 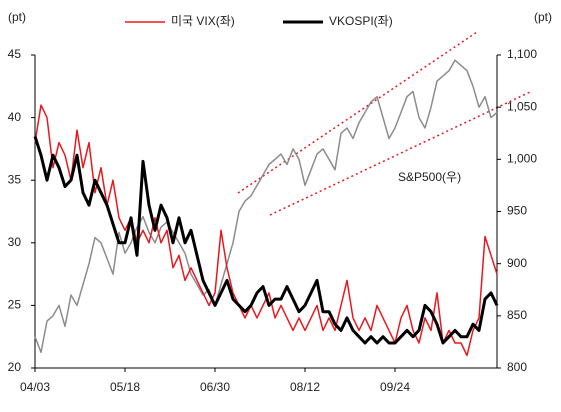 What do you see at coordinates (400, 153) in the screenshot?
I see `trend-line` at bounding box center [400, 153].